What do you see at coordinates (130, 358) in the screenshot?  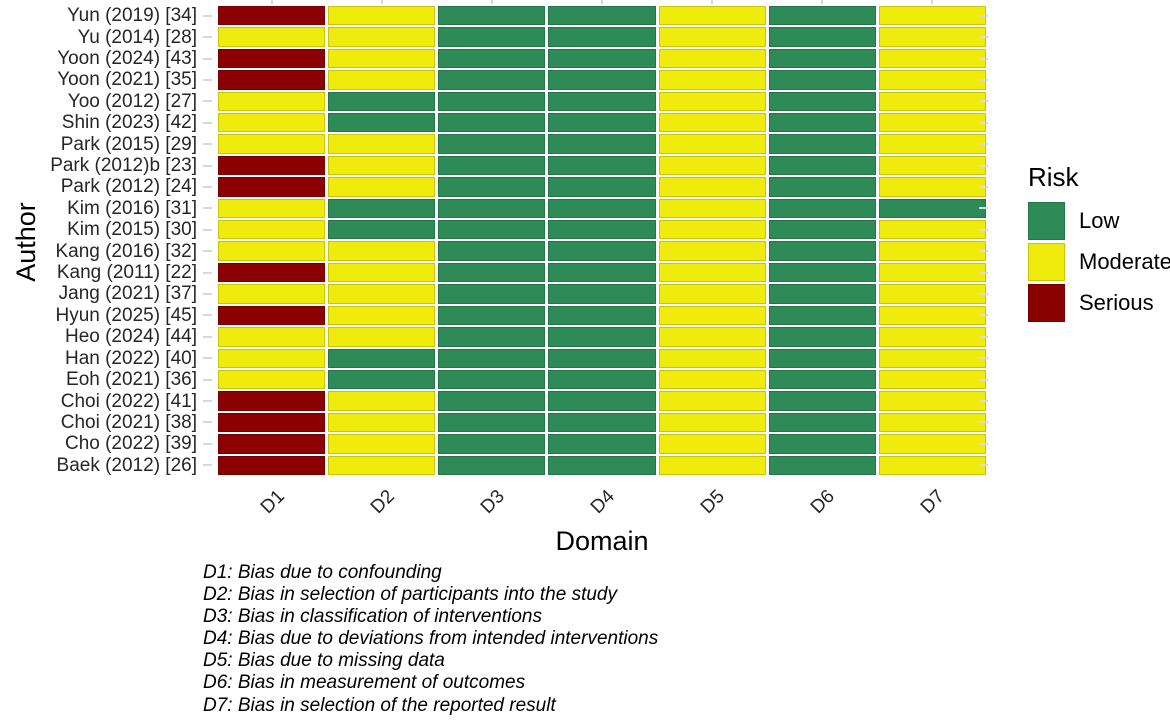 I see `y-axis-tick-label: Han (2022) [40]` at bounding box center [130, 358].